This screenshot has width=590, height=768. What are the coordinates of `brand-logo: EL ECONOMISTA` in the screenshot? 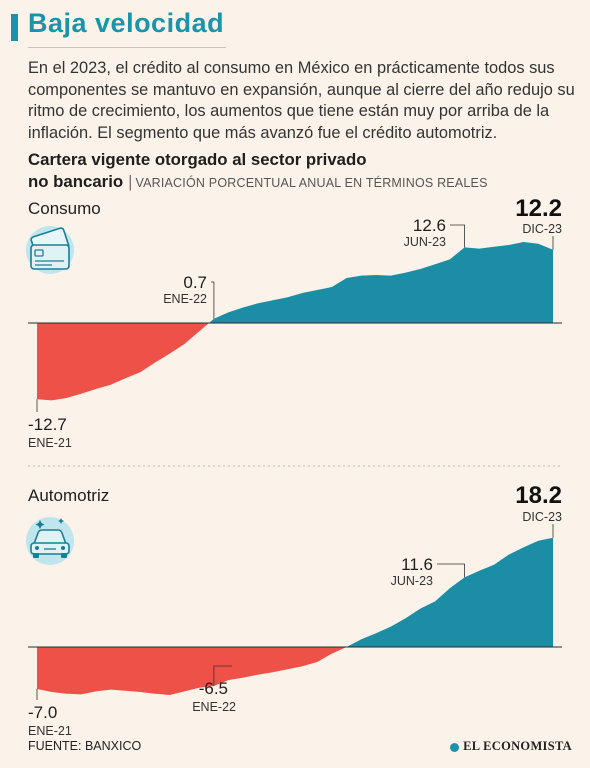 It's located at (511, 746).